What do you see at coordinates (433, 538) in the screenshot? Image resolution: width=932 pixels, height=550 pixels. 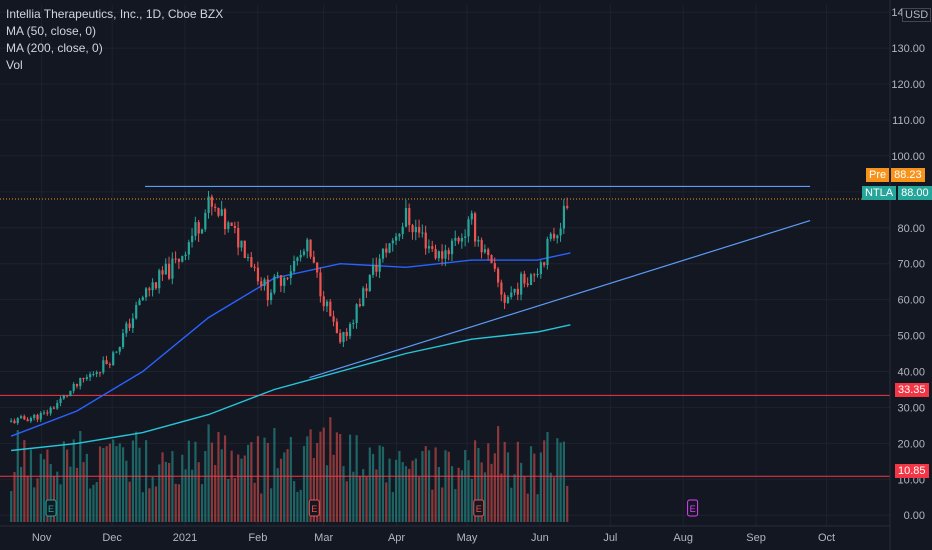 I see `time-axis: Nov Dec 2021 Feb Mar Apr May Jun Jul Aug Sep Oct` at bounding box center [433, 538].